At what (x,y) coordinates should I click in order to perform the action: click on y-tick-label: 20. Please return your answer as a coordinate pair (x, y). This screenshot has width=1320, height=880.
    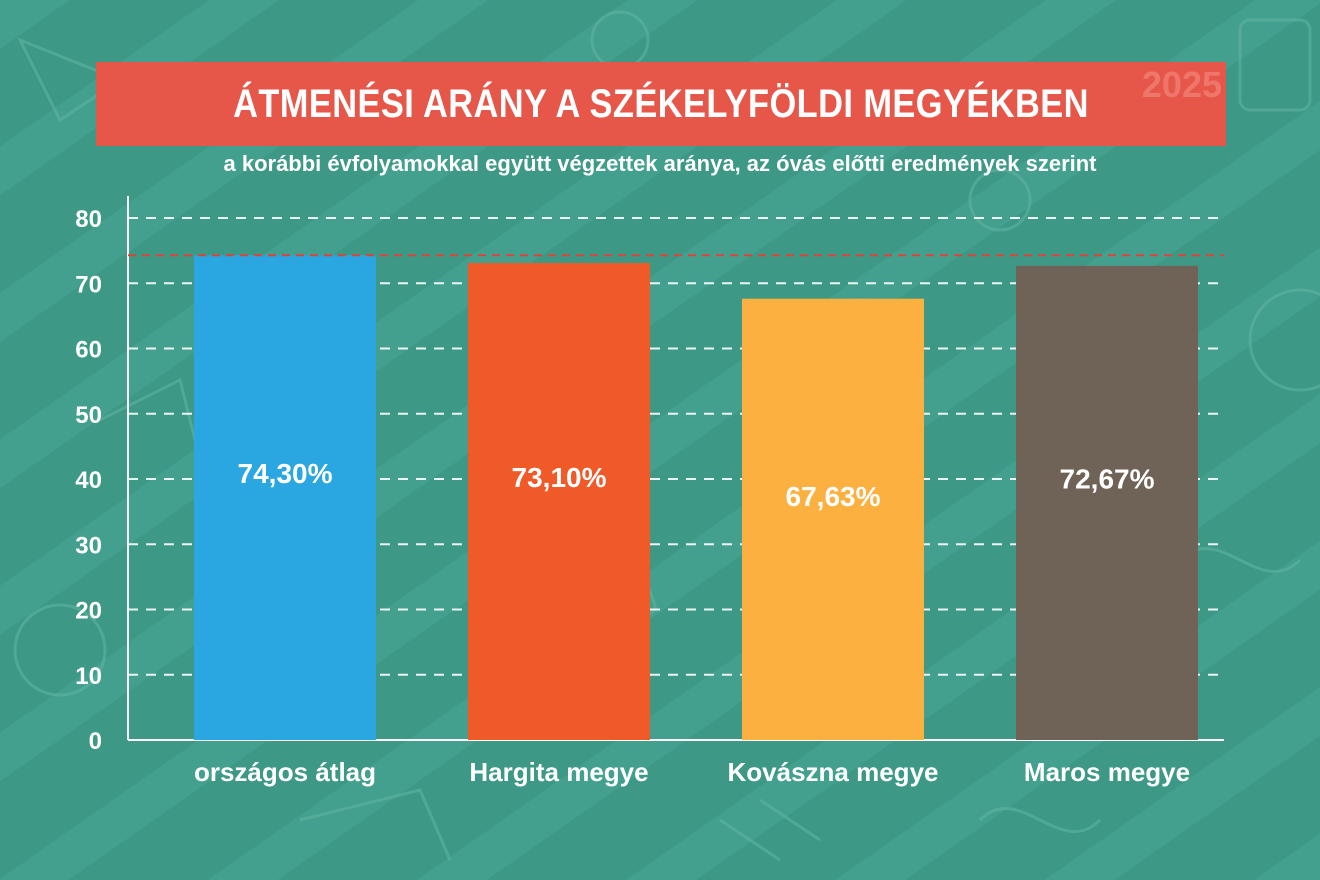
    Looking at the image, I should click on (88, 611).